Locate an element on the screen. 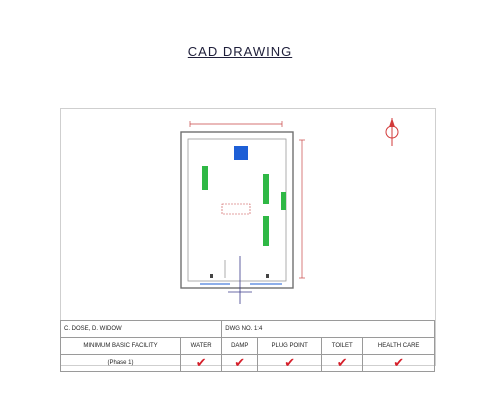 The width and height of the screenshot is (480, 405). green-fixture-right is located at coordinates (283, 201).